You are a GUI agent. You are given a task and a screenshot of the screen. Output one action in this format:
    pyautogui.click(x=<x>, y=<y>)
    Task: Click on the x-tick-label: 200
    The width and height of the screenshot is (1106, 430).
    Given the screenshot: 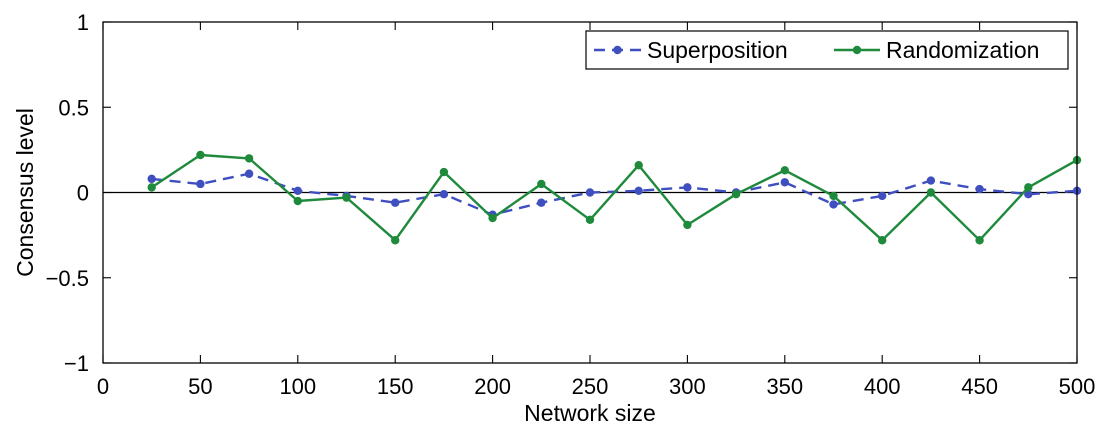 What is the action you would take?
    pyautogui.click(x=492, y=386)
    